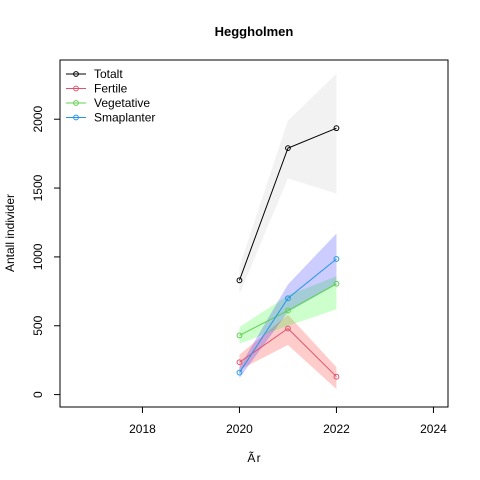 The height and width of the screenshot is (480, 480). I want to click on x-tick-label: 2020, so click(239, 429).